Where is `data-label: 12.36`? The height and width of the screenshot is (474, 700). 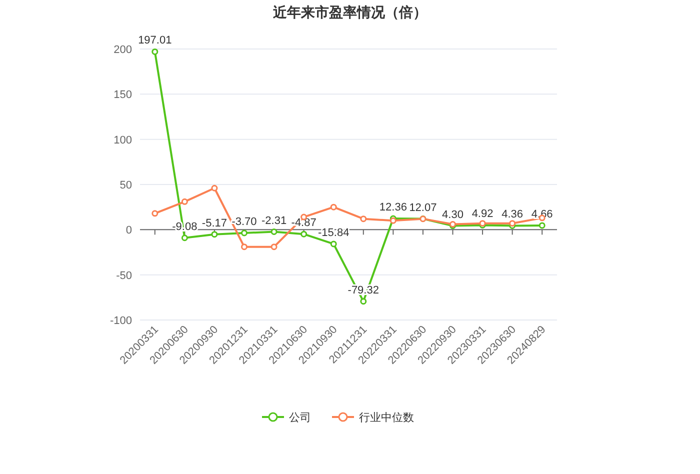 data-label: 12.36 is located at coordinates (393, 208).